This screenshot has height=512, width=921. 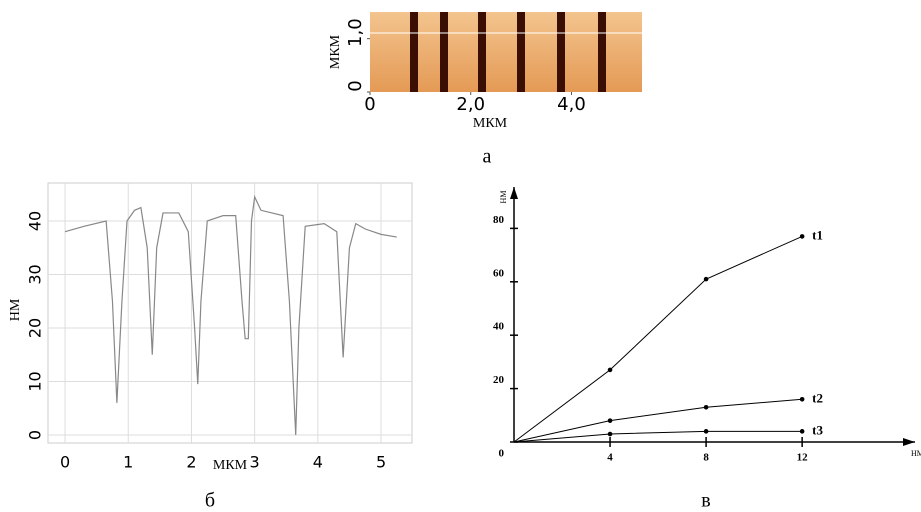 What do you see at coordinates (35, 274) in the screenshot?
I see `y-tick-label: 30` at bounding box center [35, 274].